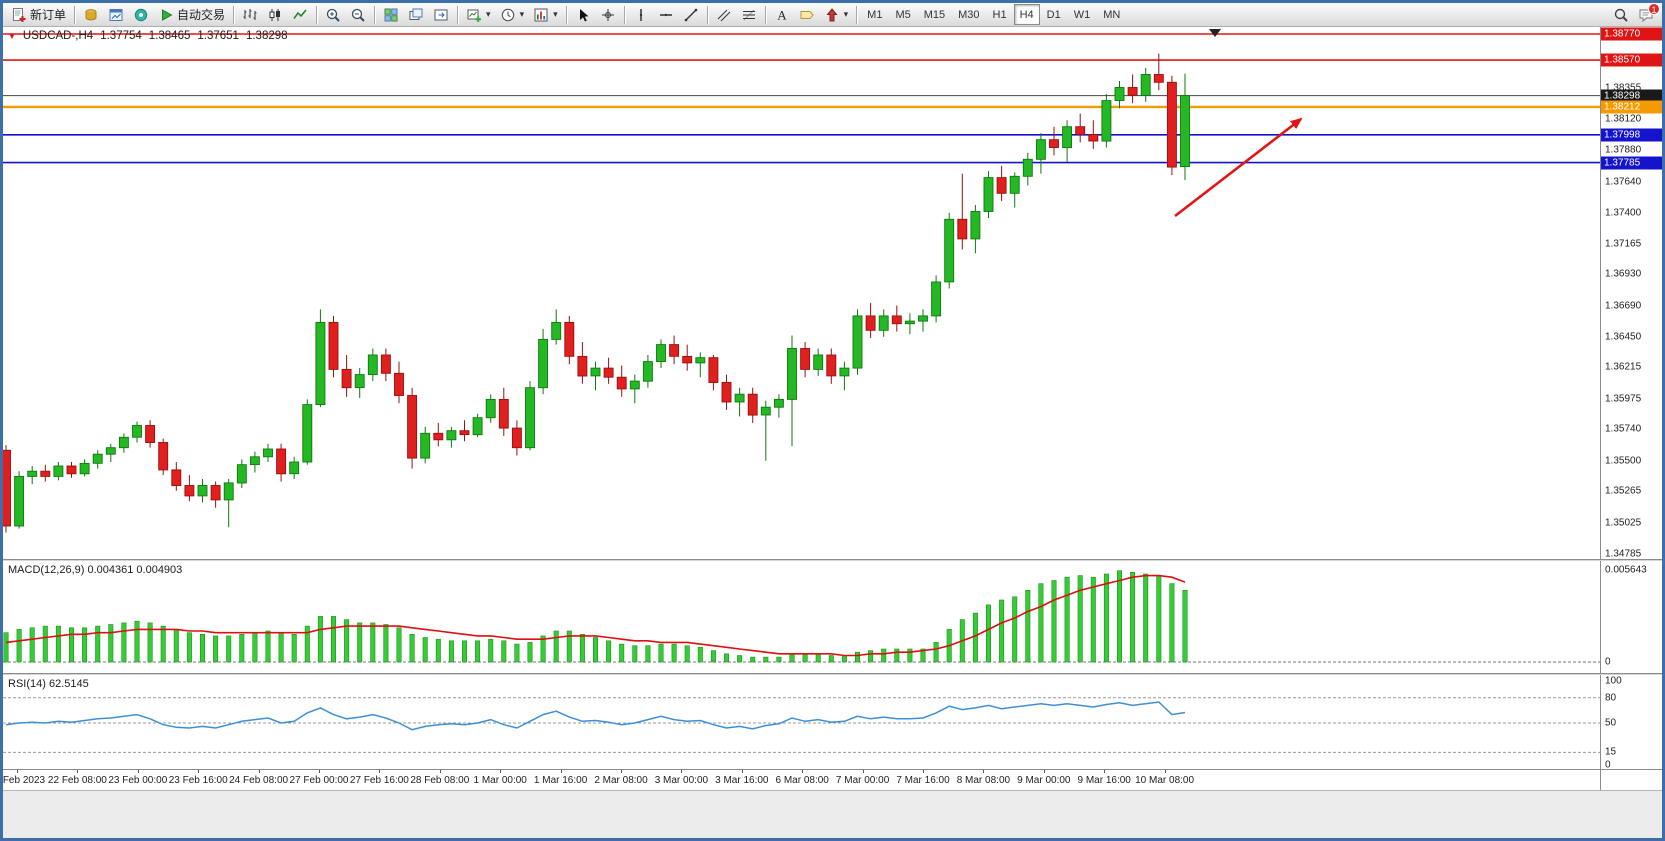  What do you see at coordinates (1082, 14) in the screenshot?
I see `timeframe-w1-button: W1` at bounding box center [1082, 14].